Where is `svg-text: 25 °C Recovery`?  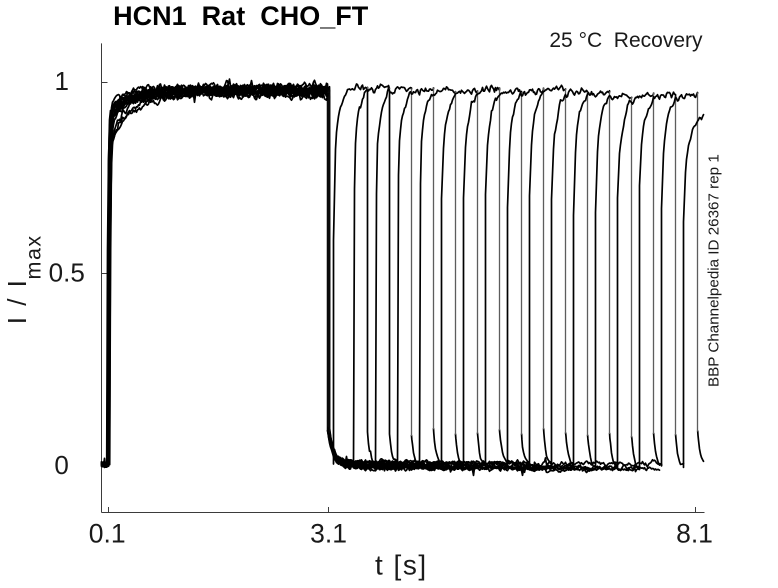 svg-text: 25 °C Recovery is located at coordinates (626, 40).